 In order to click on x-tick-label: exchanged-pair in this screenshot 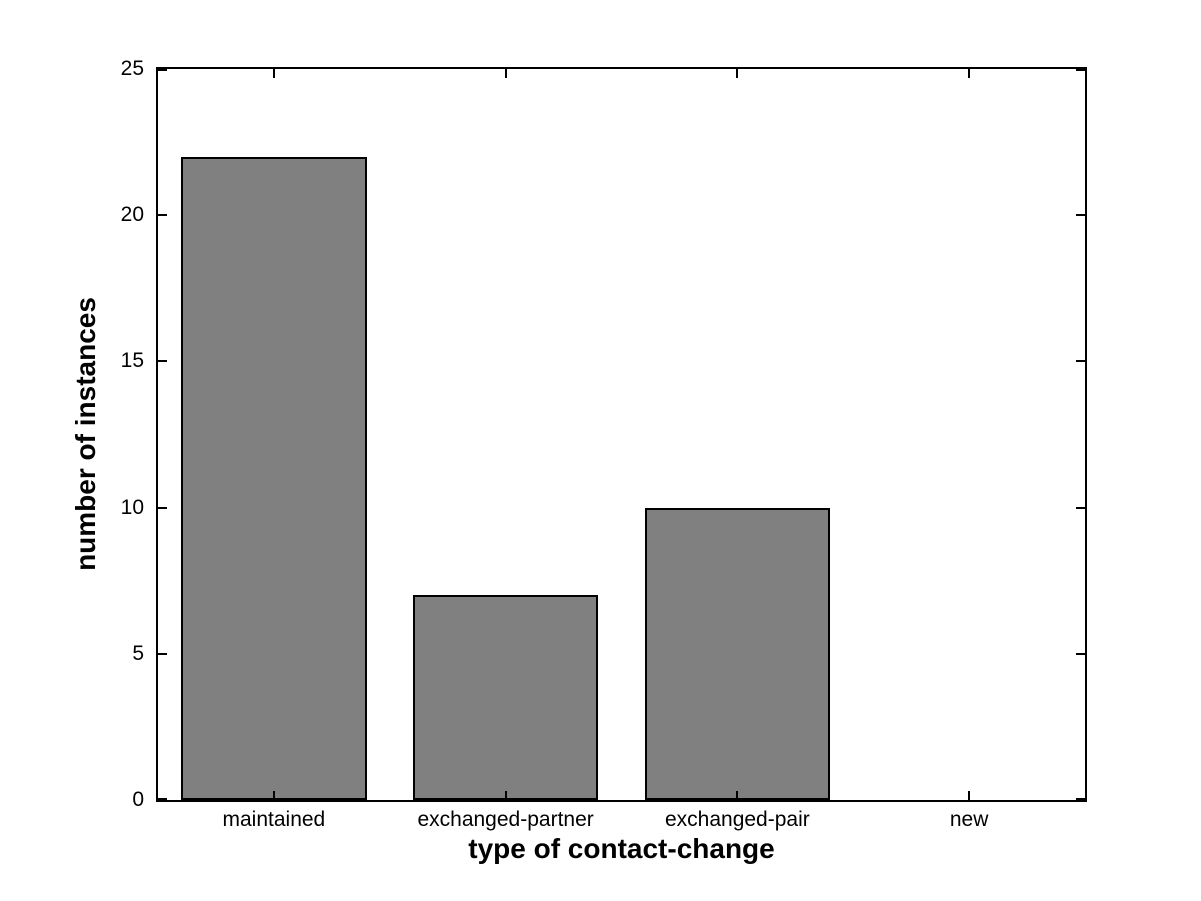, I will do `click(737, 819)`.